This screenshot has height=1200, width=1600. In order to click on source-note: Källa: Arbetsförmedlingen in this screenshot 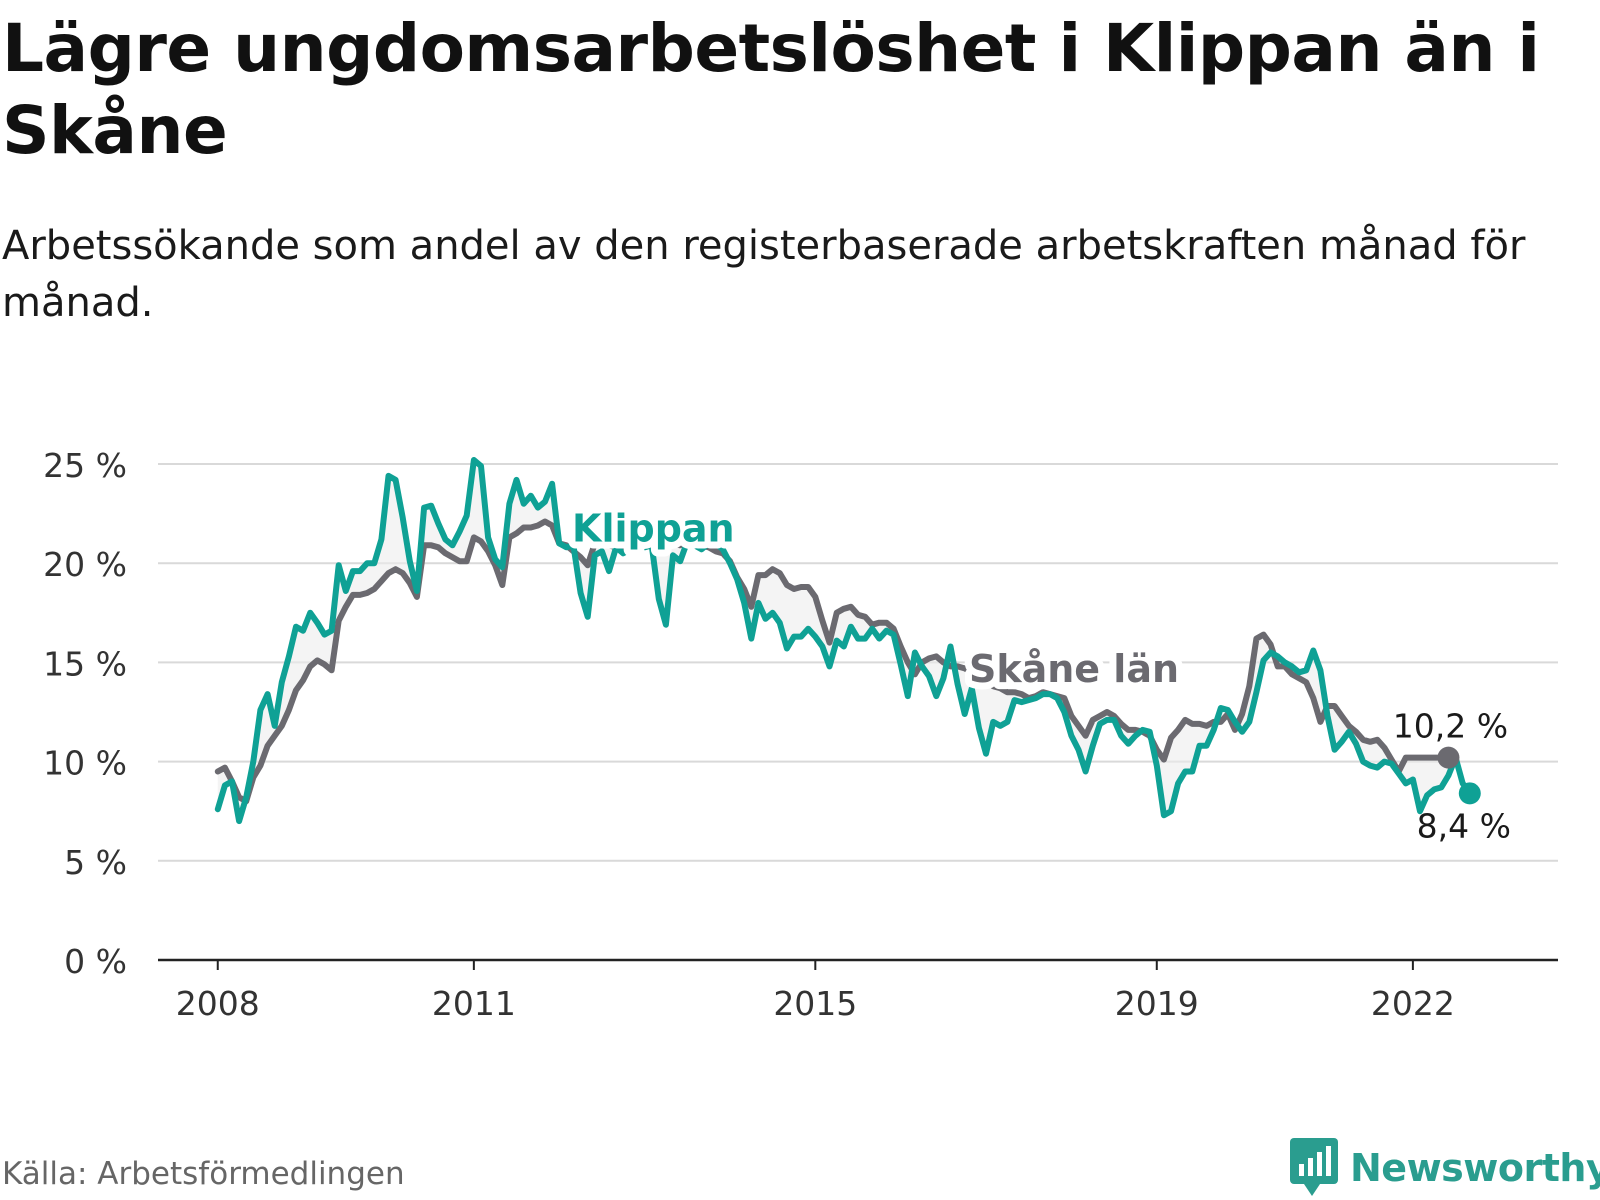, I will do `click(203, 1174)`.